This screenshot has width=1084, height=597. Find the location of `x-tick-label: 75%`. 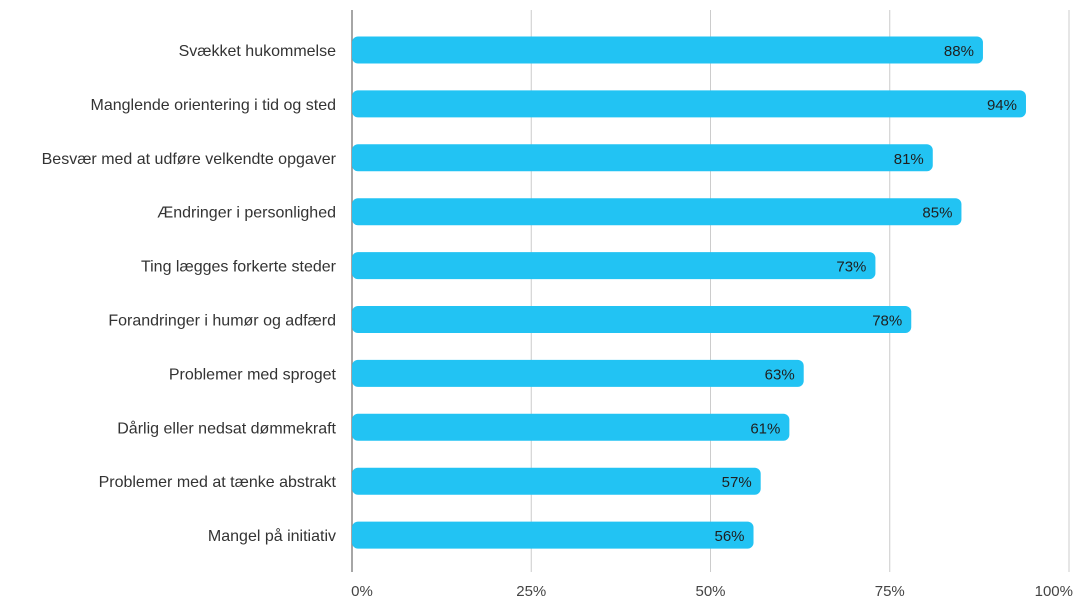

x-tick-label: 75% is located at coordinates (890, 590).